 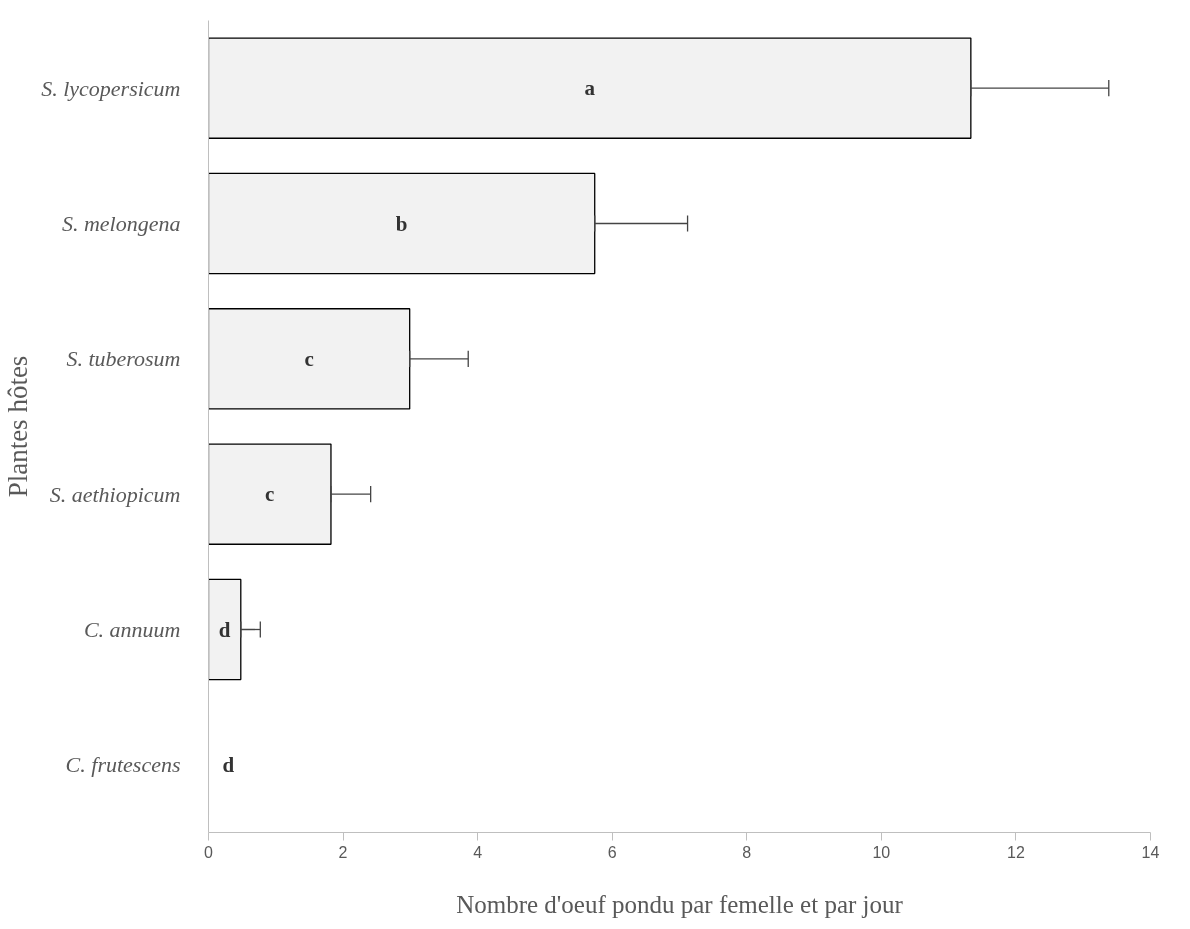 I want to click on x-tick-label: 0, so click(x=209, y=852).